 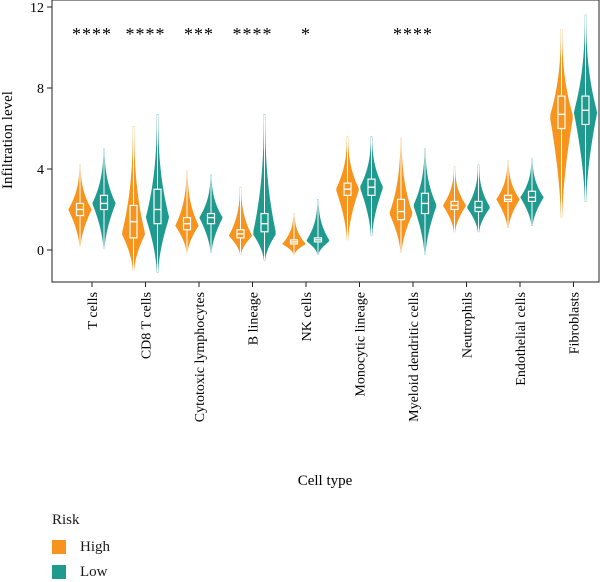 I want to click on legend-item-high: High, so click(x=81, y=547).